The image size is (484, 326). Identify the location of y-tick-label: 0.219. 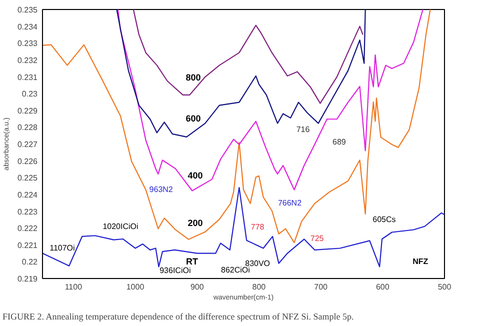
(27, 279).